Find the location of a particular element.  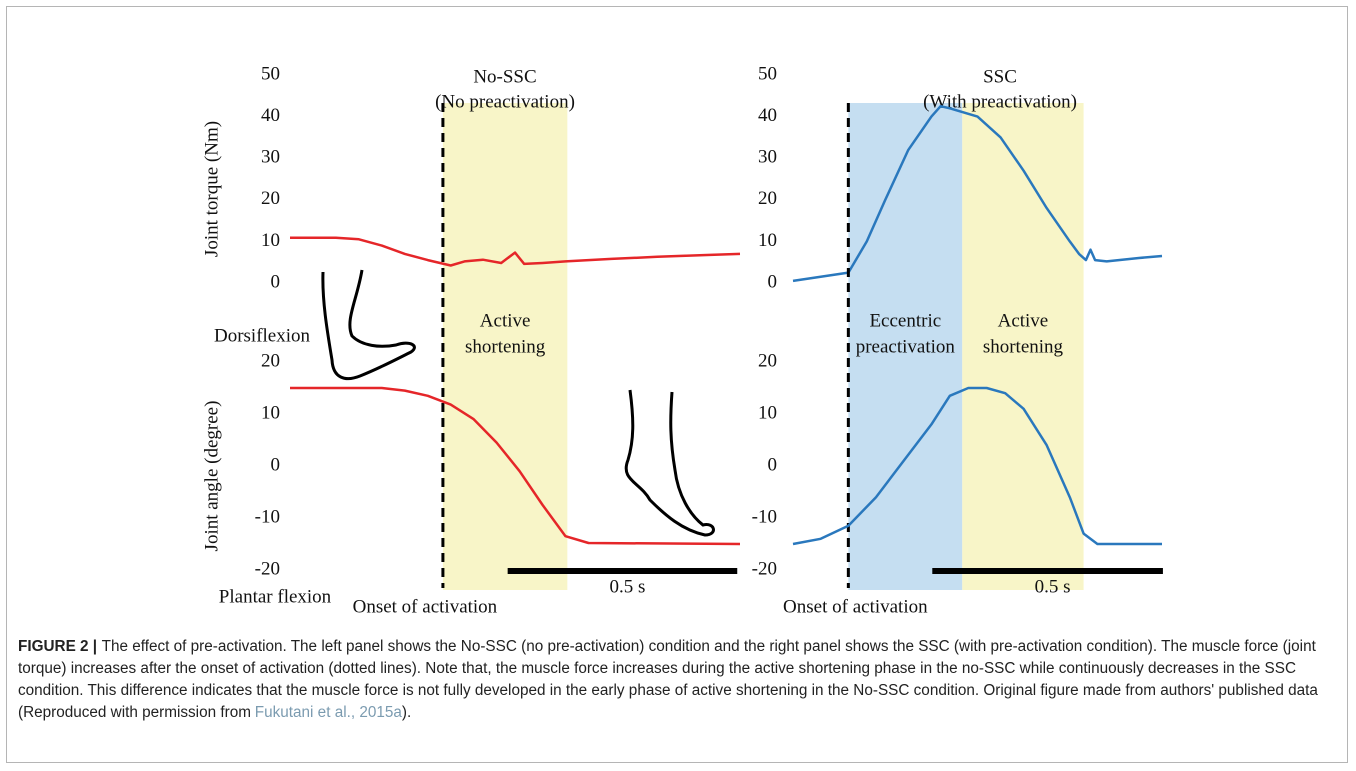

caption-link: Fukutani et al., 2015a is located at coordinates (328, 712).